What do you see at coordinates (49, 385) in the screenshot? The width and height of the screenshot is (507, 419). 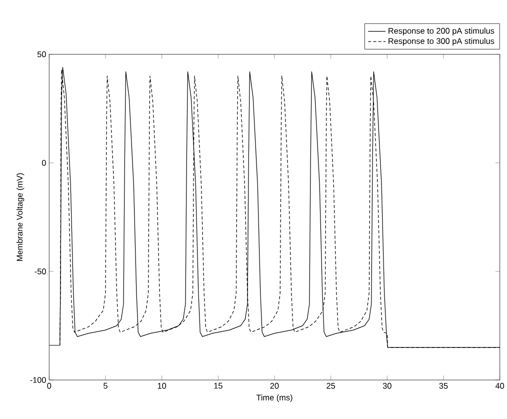 I see `x-tick-label: 0` at bounding box center [49, 385].